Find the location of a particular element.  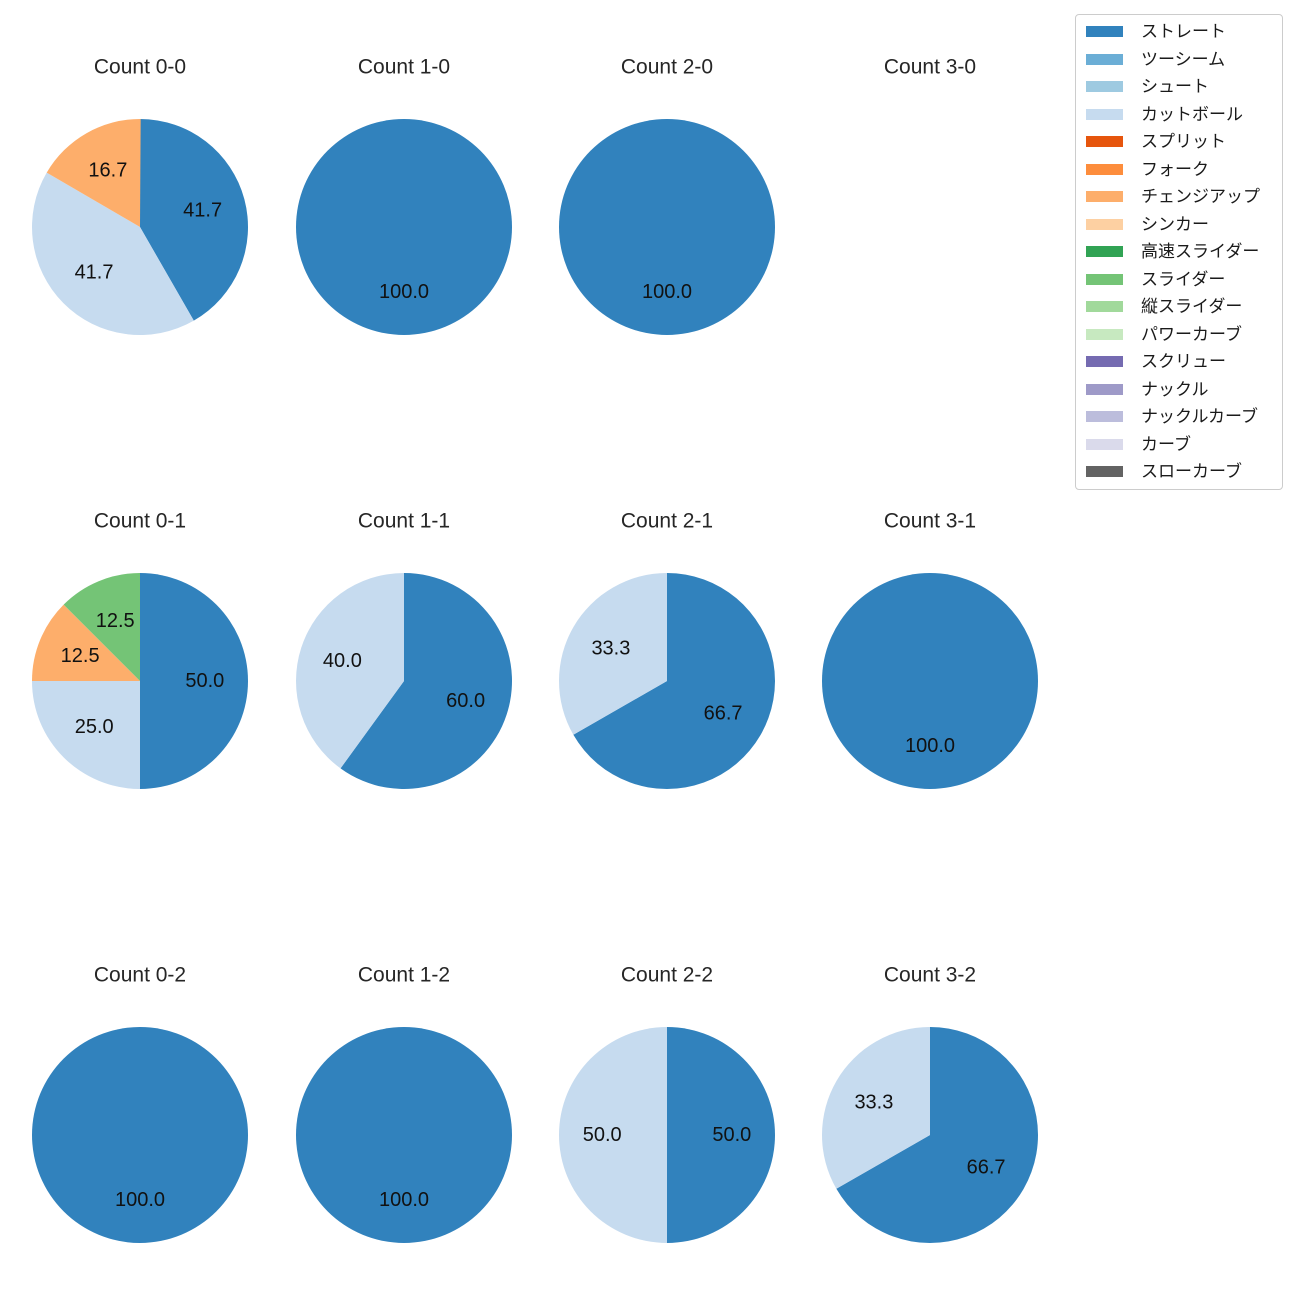

legend-item: スプリット is located at coordinates (1179, 142).